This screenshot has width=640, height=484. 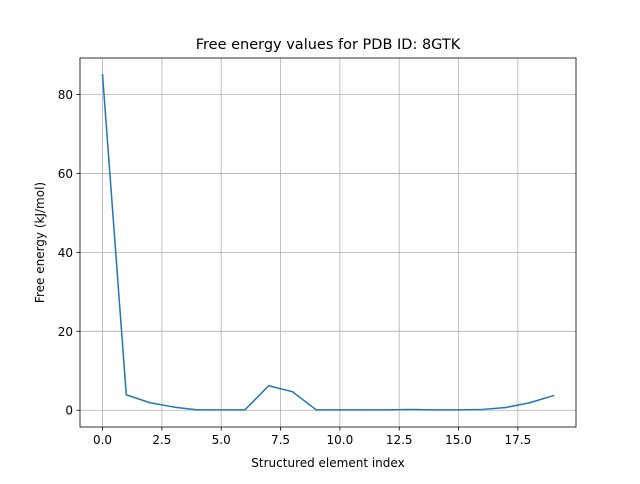 I want to click on x-tick-label: 0.0, so click(x=102, y=440).